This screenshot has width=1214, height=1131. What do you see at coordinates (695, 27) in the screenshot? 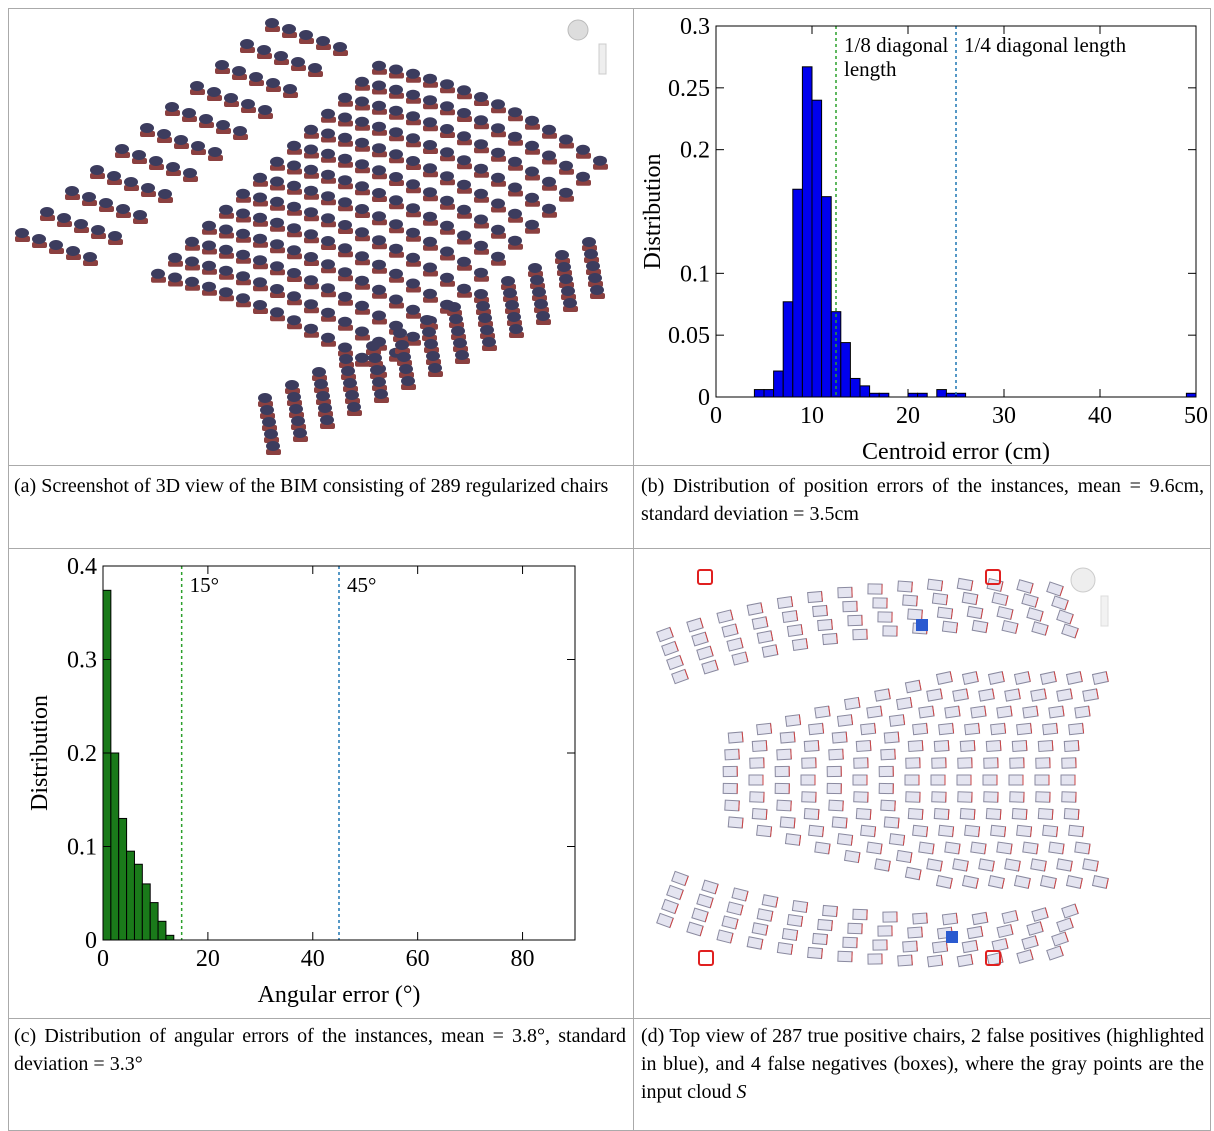
I see `y-tick-label: 0.3` at bounding box center [695, 27].